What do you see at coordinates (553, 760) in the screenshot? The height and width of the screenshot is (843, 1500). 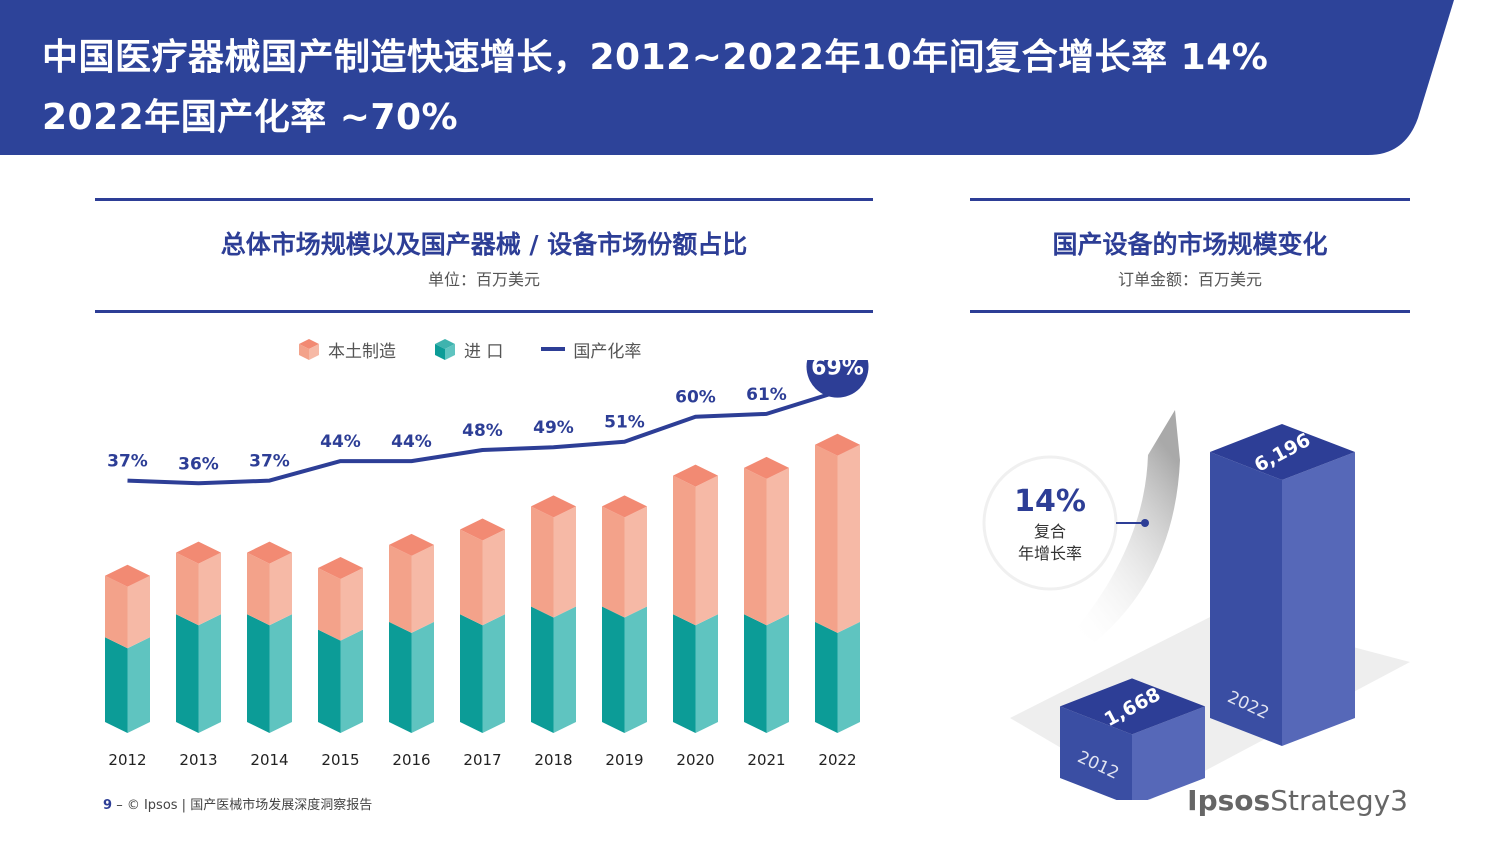 I see `x-tick-label: 2018` at bounding box center [553, 760].